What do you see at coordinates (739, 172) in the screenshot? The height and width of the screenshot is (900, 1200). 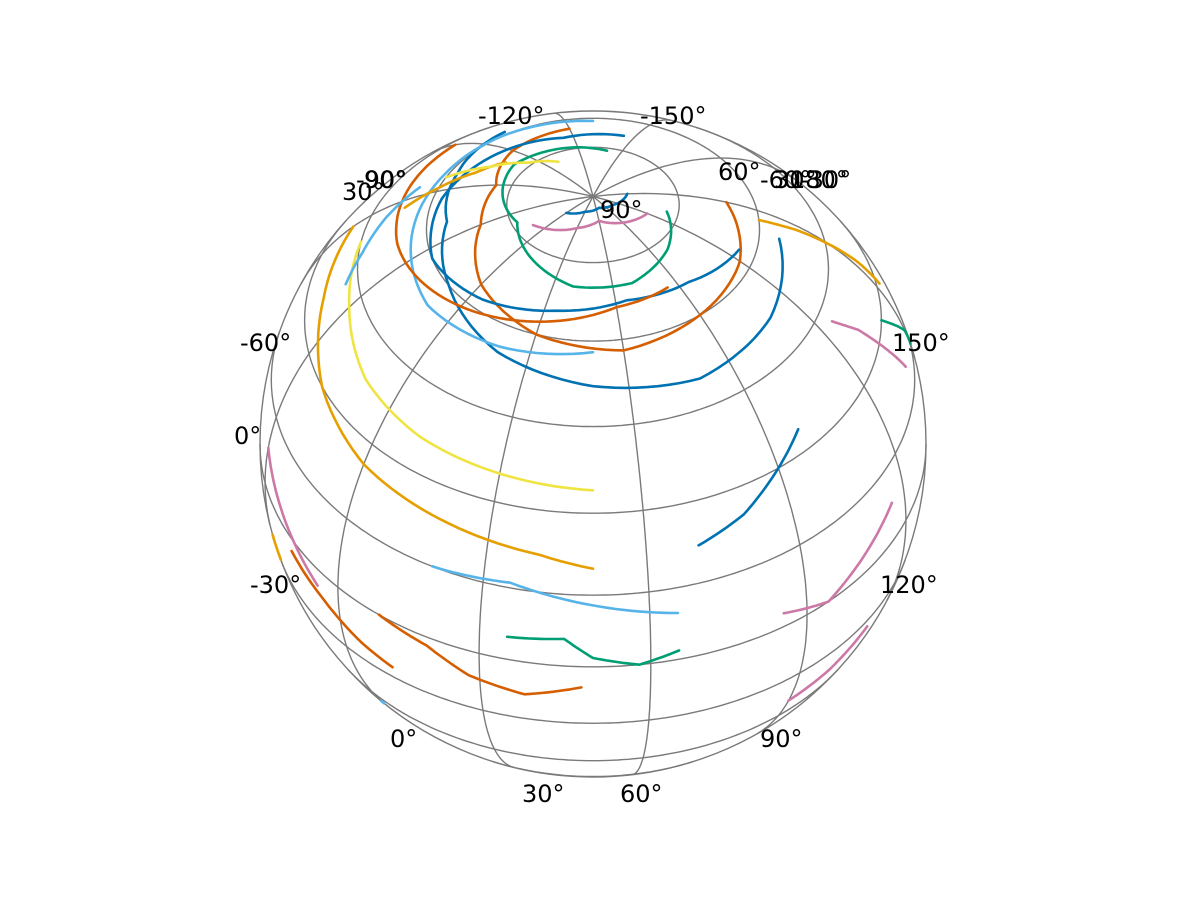 I see `lat-tick-label: 60°` at bounding box center [739, 172].